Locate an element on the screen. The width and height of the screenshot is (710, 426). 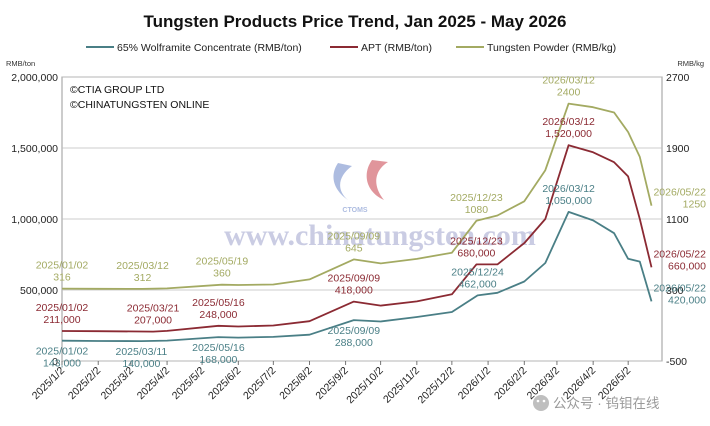
data-label: 2025/03/21 207,000 is located at coordinates (153, 315).